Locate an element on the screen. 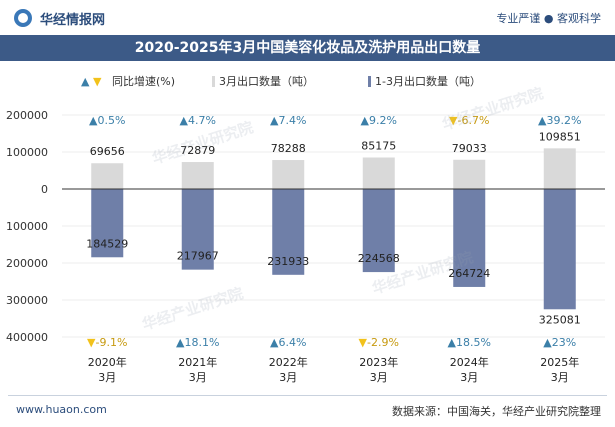  y-tick-label: 400000 is located at coordinates (27, 337).